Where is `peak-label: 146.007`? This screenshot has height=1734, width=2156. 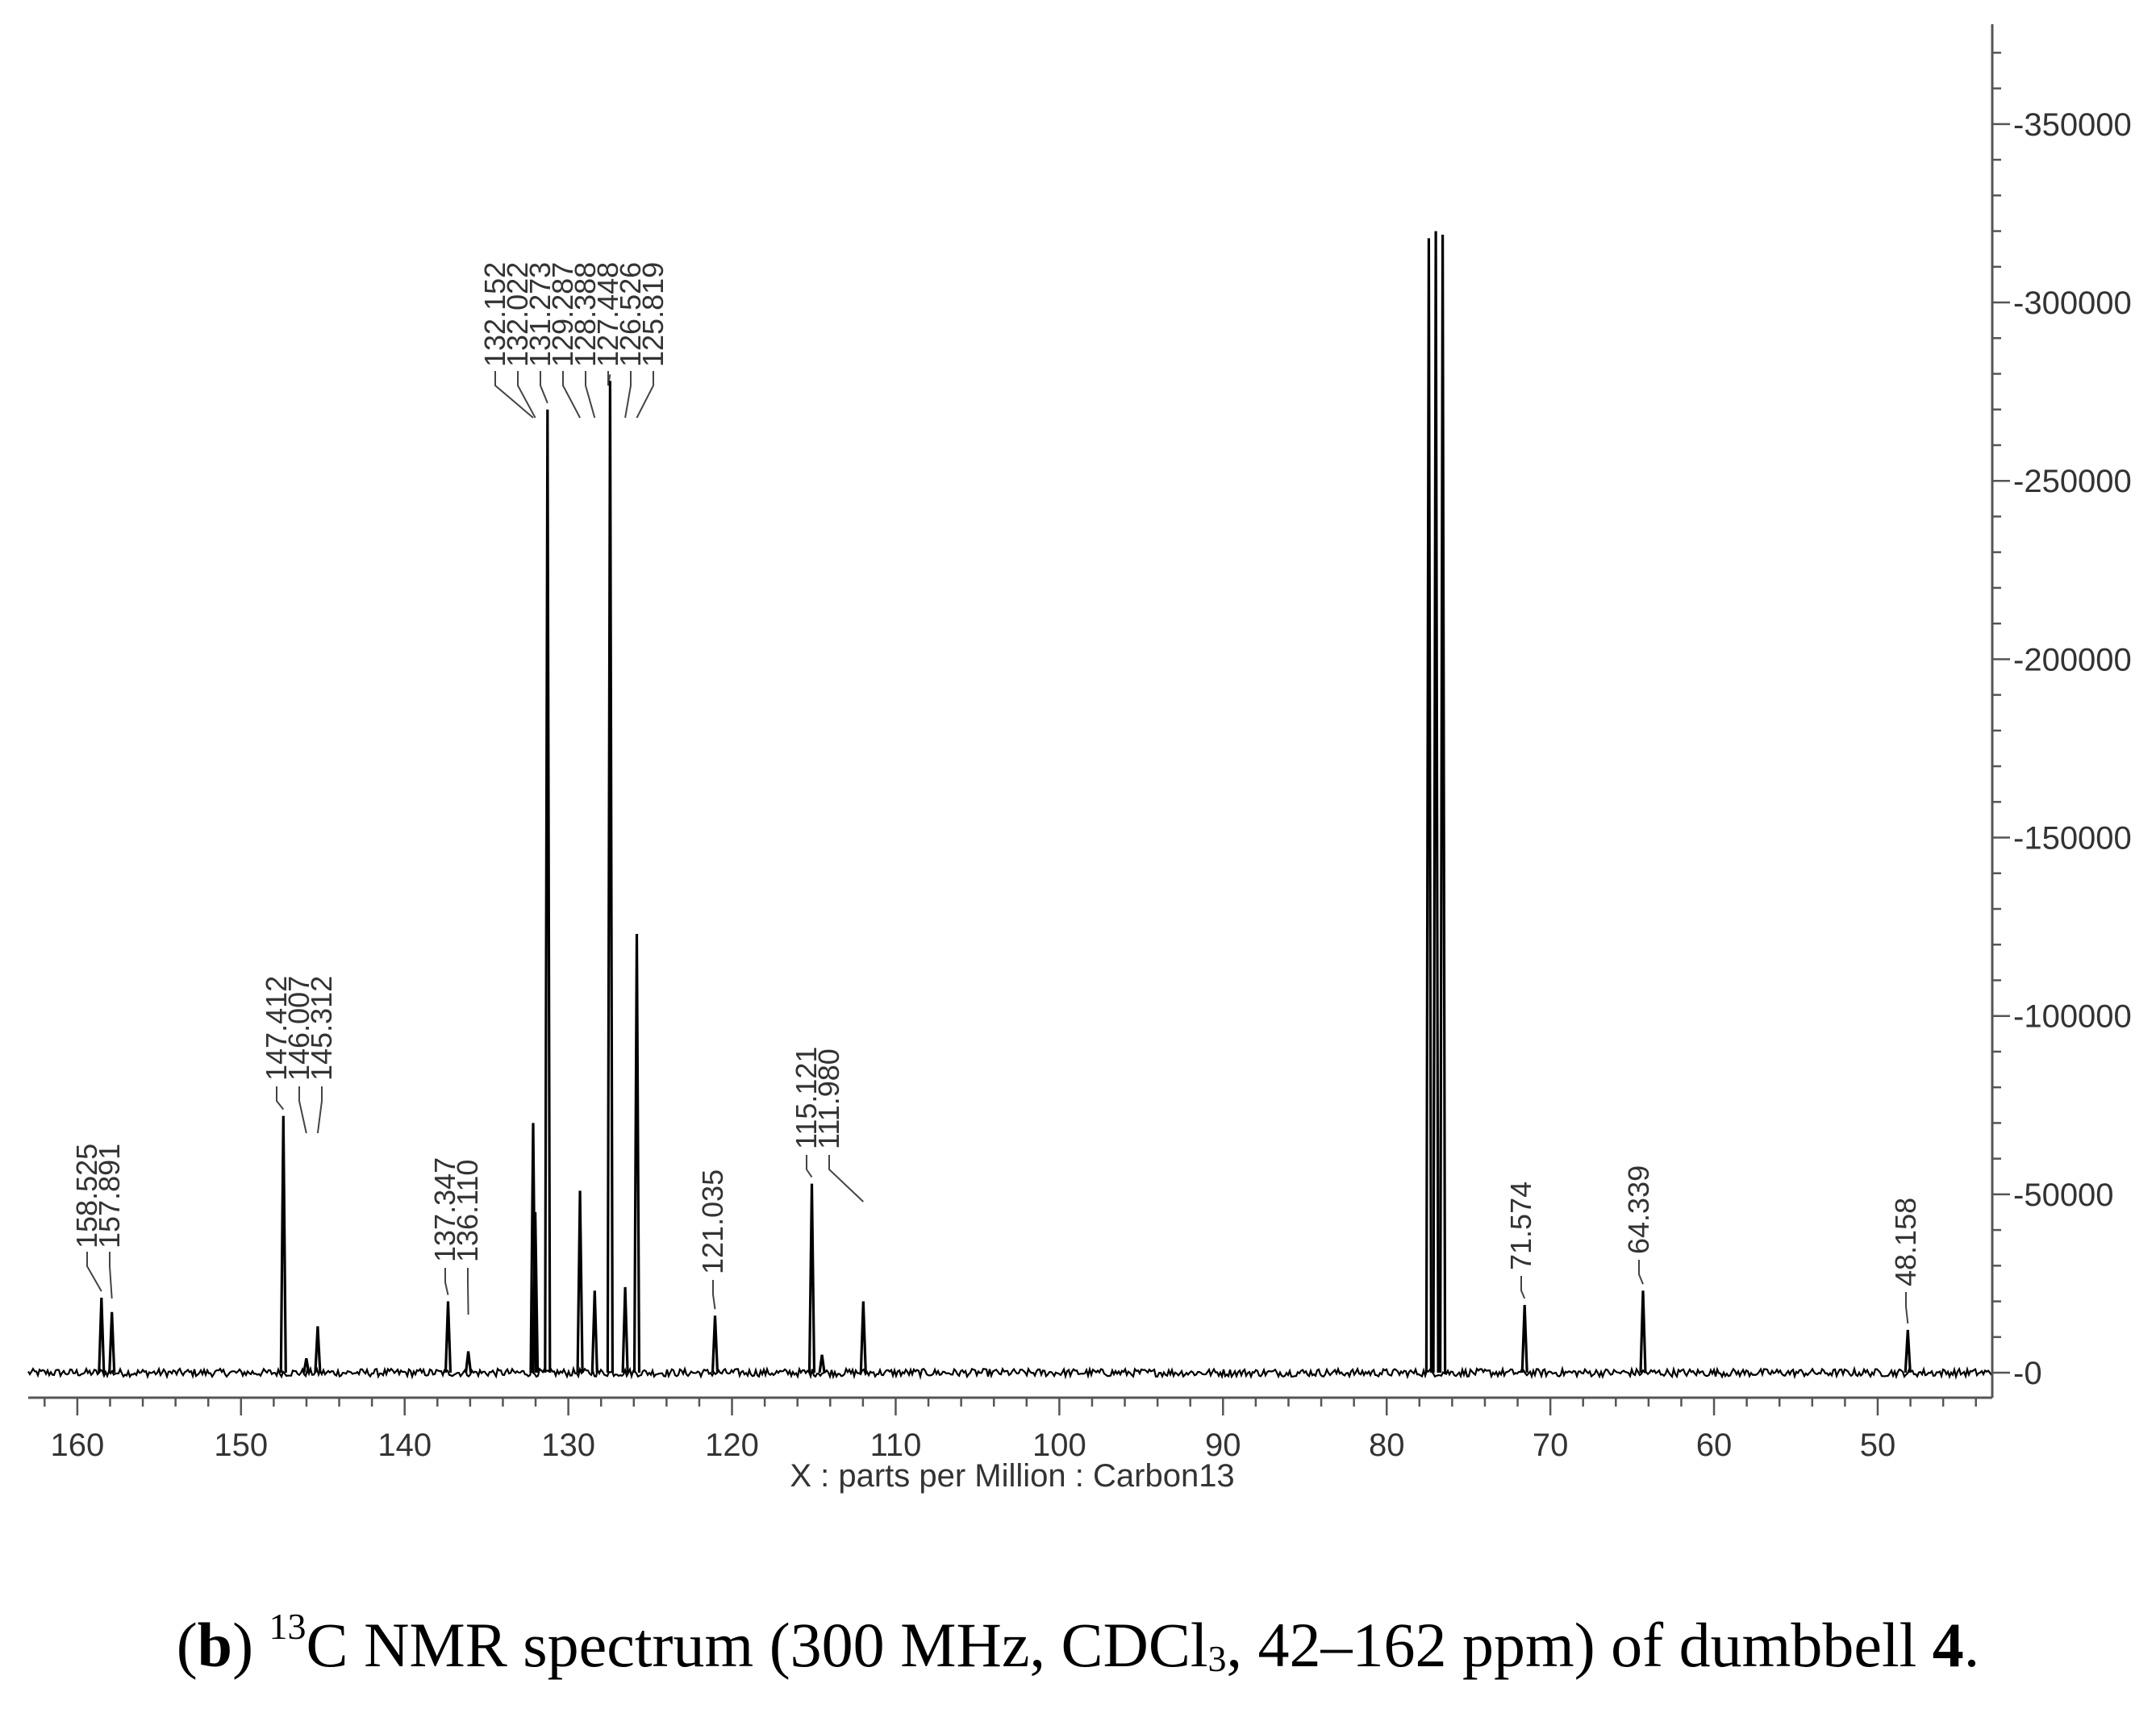 peak-label: 146.007 is located at coordinates (298, 1028).